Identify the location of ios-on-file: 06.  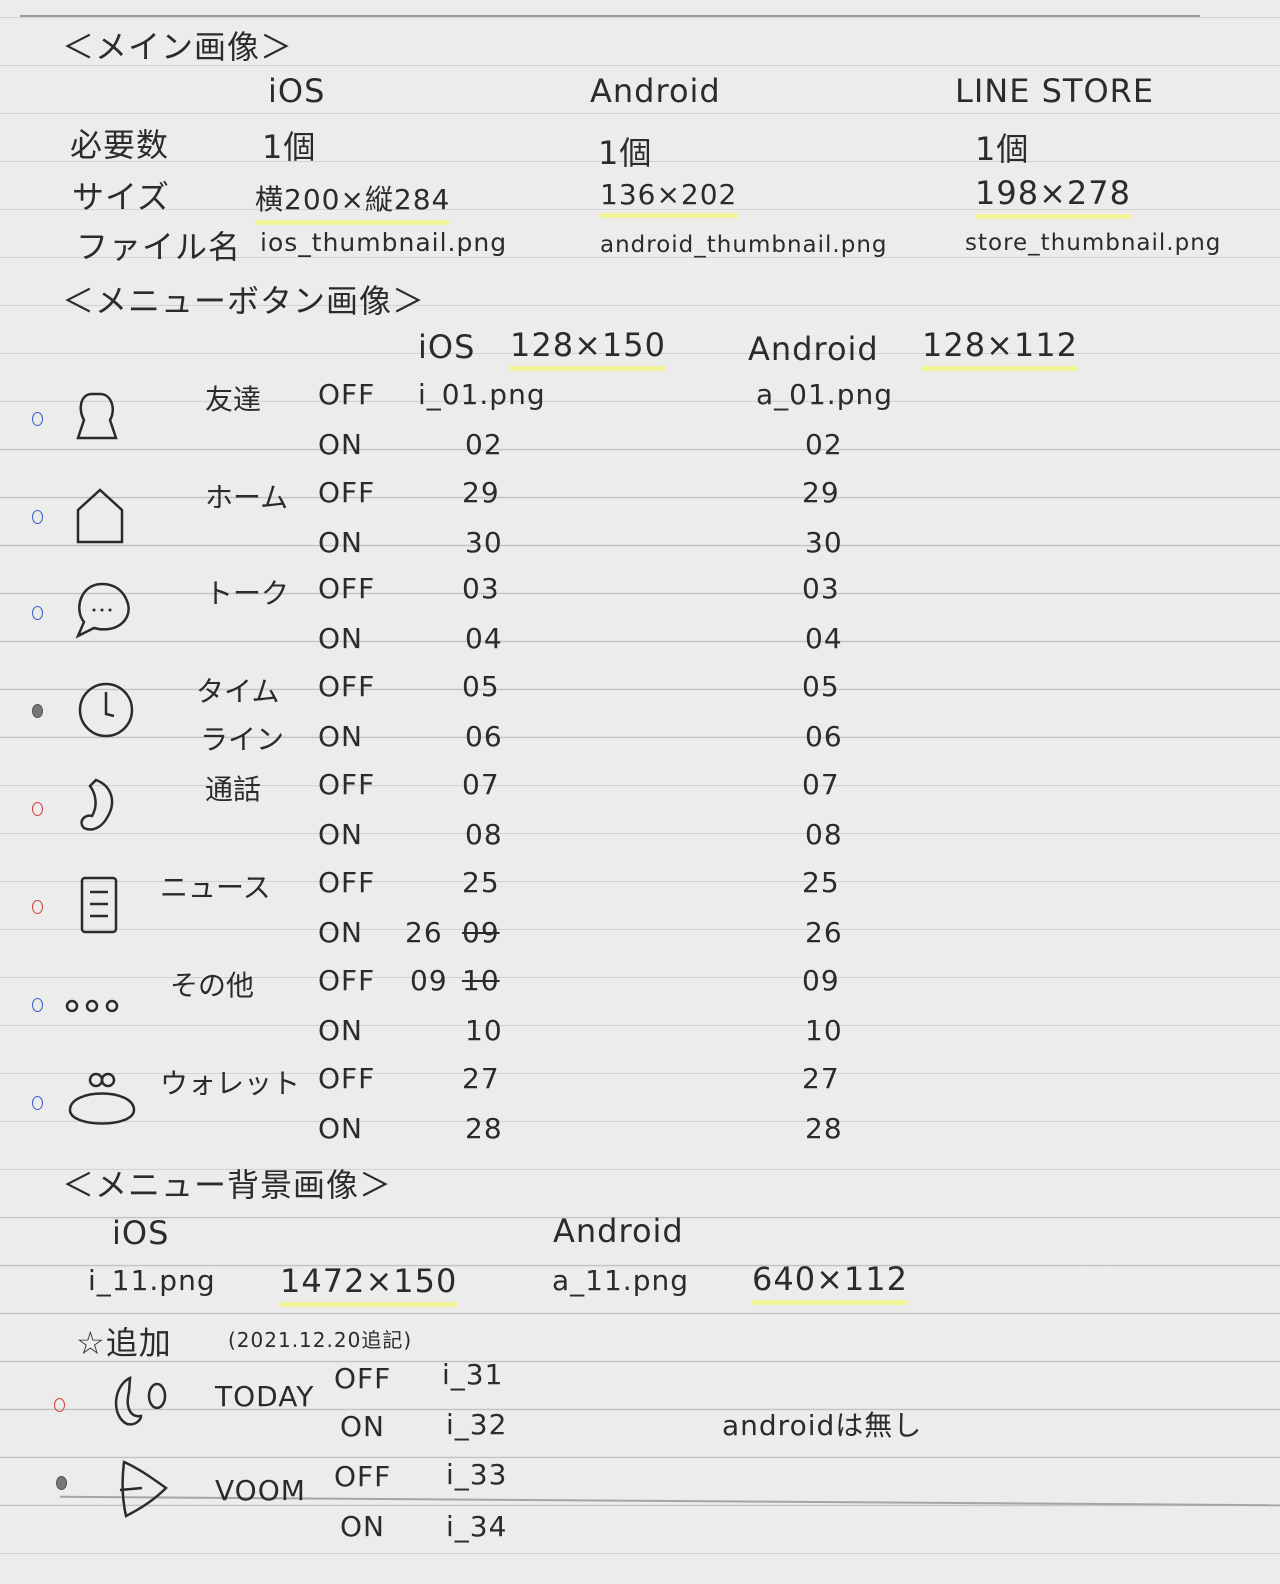
(484, 736).